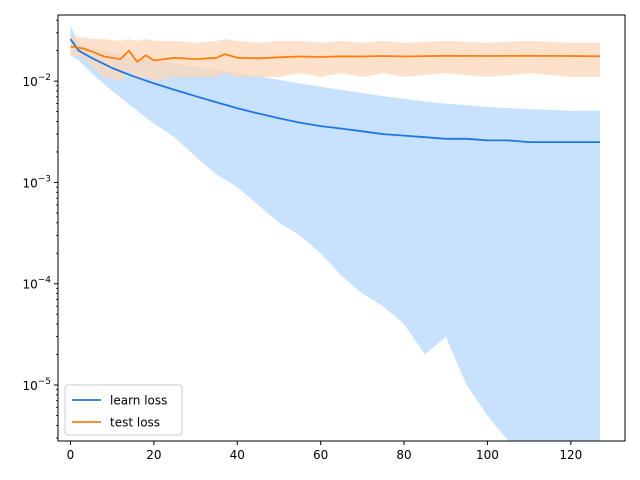 The image size is (640, 480). I want to click on x-tick-label: 100, so click(487, 455).